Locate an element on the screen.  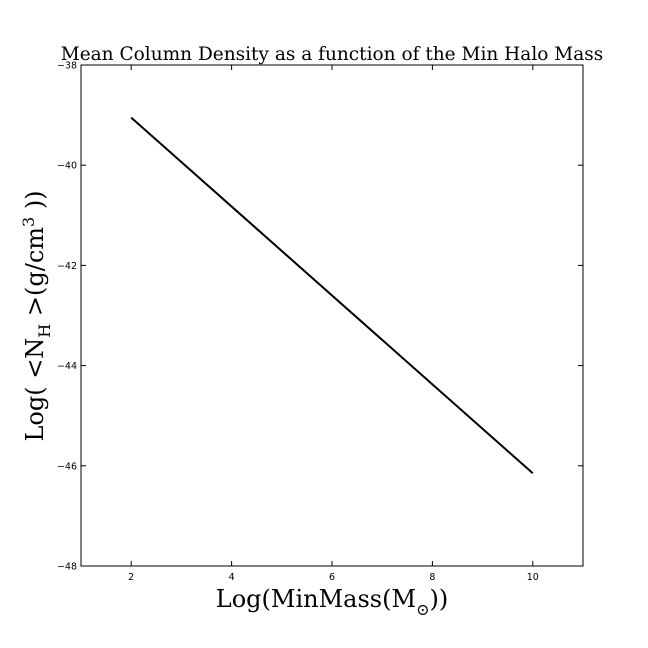
x-axis-label: Log(MinMass(M⊙)) is located at coordinates (332, 602).